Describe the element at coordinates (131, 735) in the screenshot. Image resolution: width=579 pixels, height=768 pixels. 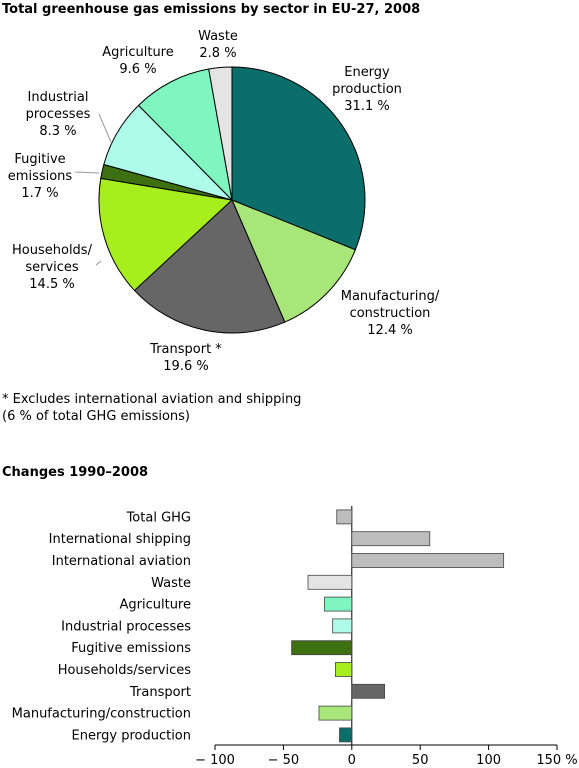
I see `bar-category-label: Energy production` at that location.